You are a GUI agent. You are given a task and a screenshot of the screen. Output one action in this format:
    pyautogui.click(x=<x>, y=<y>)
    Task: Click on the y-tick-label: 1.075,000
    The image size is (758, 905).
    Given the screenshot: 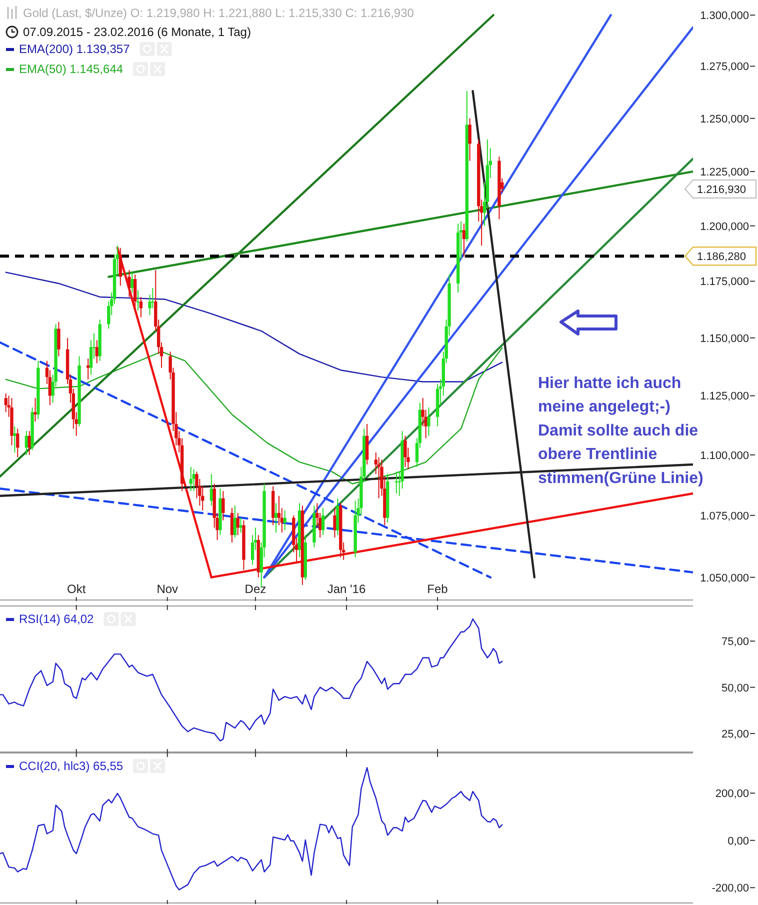 What is the action you would take?
    pyautogui.click(x=724, y=516)
    